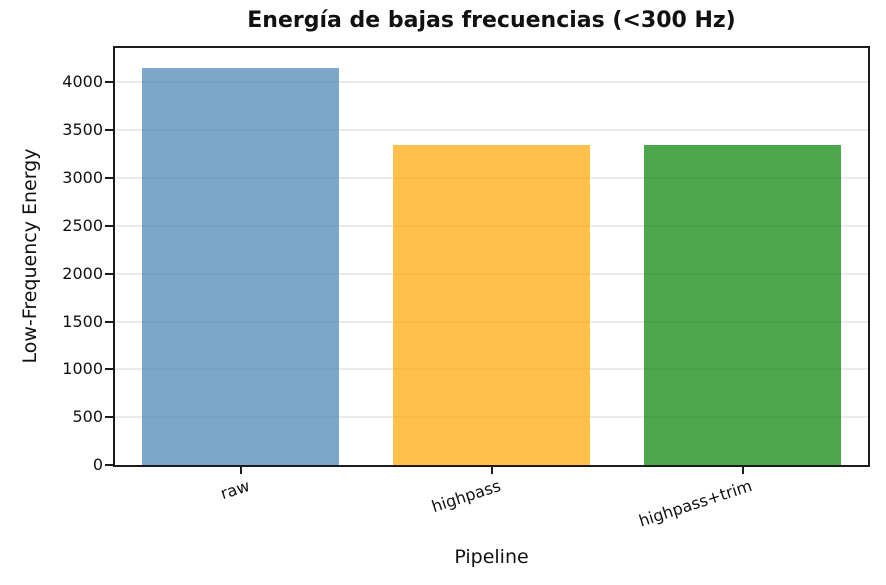 This screenshot has height=585, width=886. I want to click on y-tick-label: 500, so click(87, 417).